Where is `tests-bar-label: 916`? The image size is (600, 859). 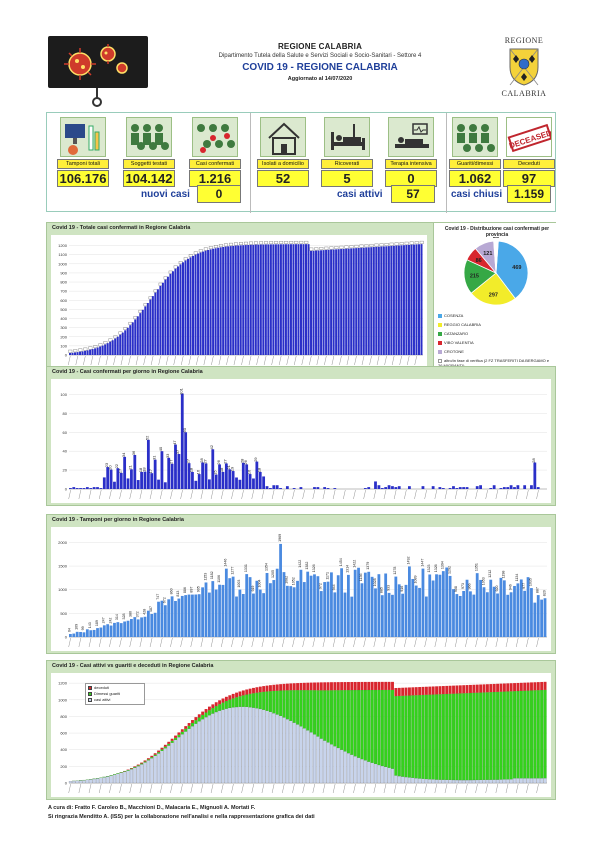
tests-bar-label: 916 is located at coordinates (402, 589).